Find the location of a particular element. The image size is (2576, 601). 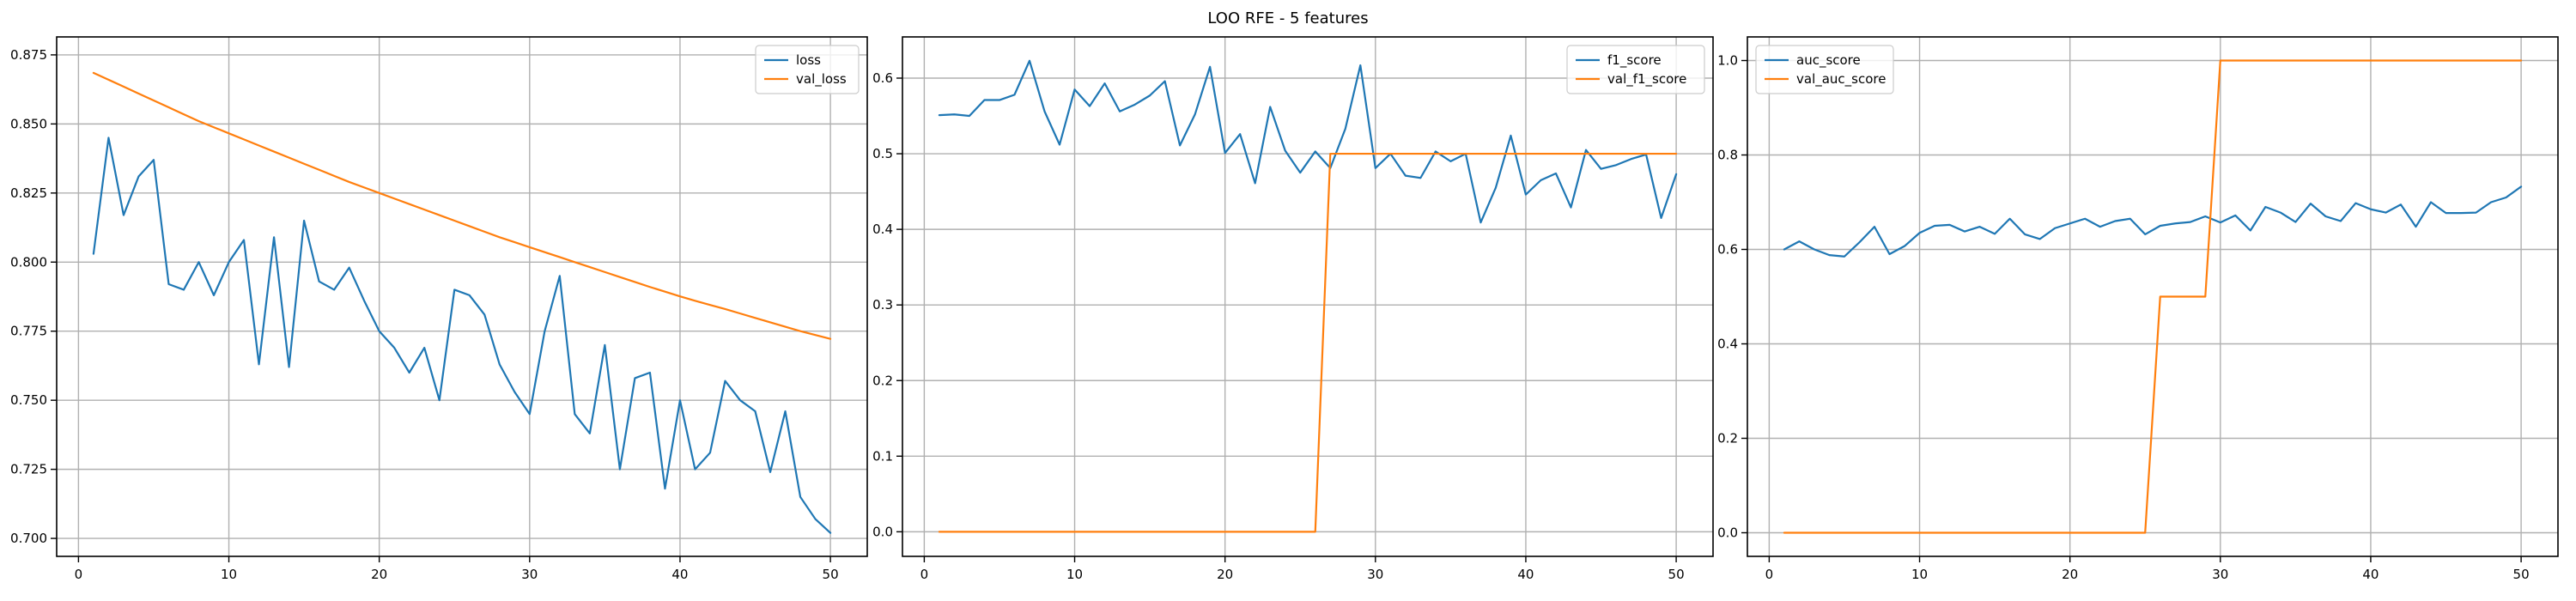

legend: loss val_loss is located at coordinates (808, 69).